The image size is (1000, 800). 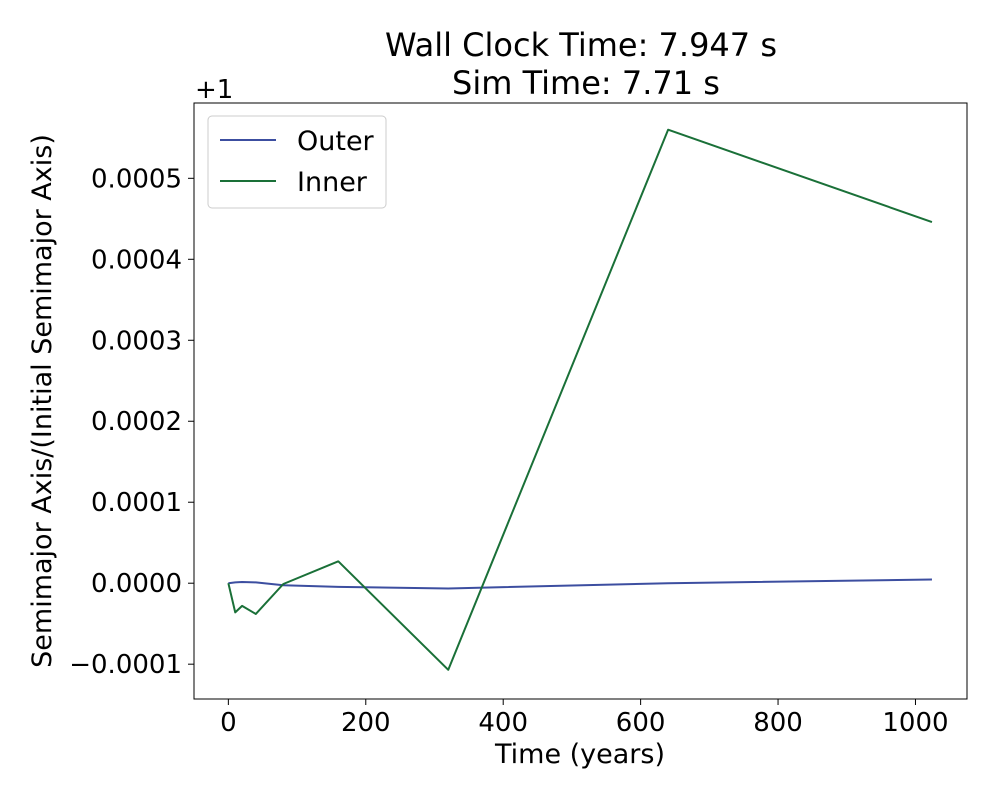 What do you see at coordinates (297, 162) in the screenshot?
I see `legend: Outer Inner` at bounding box center [297, 162].